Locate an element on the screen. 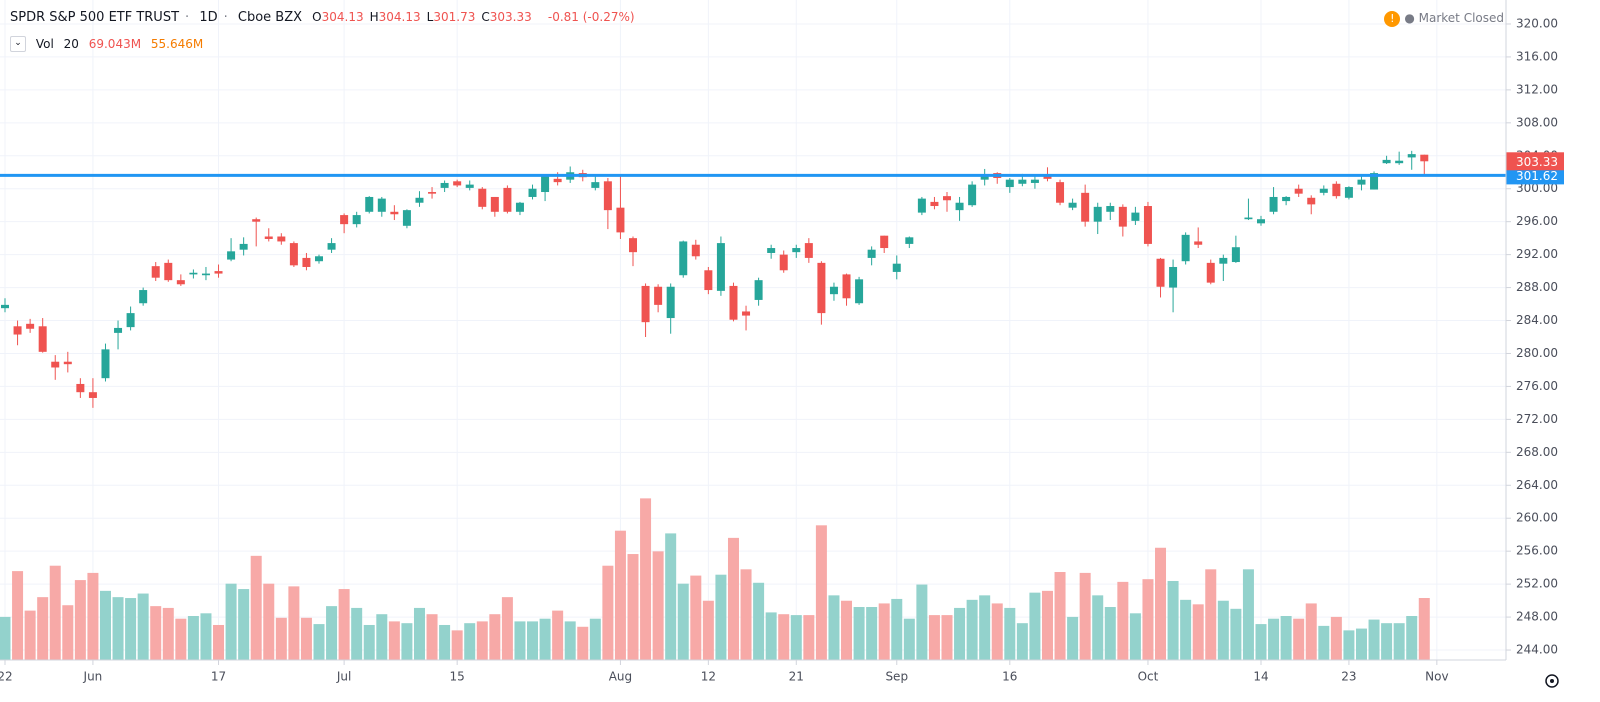 The image size is (1600, 702). market-status: ! ● Market Closed is located at coordinates (1444, 19).